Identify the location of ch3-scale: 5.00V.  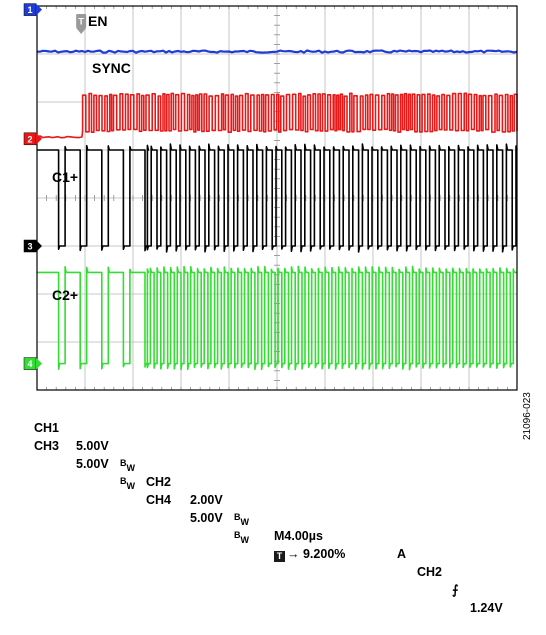
(92, 464).